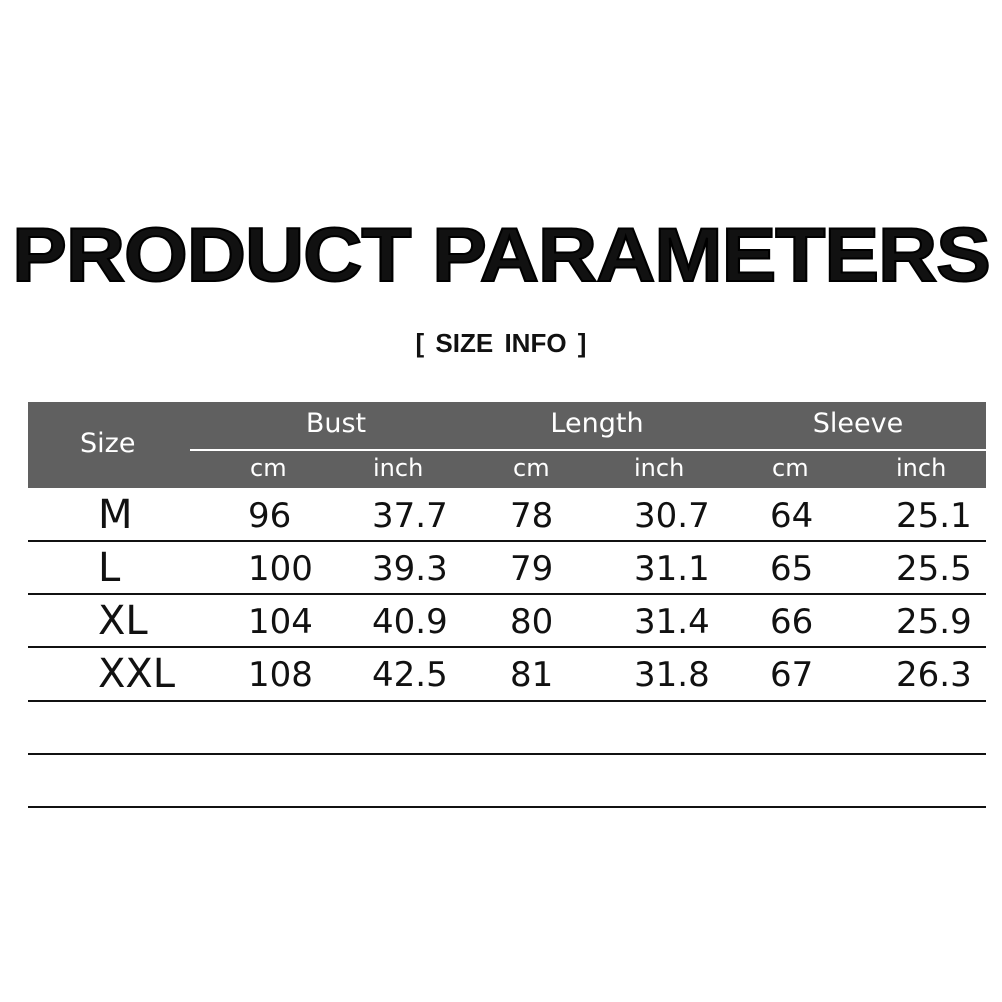 The image size is (1002, 1002). What do you see at coordinates (858, 423) in the screenshot?
I see `group-header-sleeve: Sleeve` at bounding box center [858, 423].